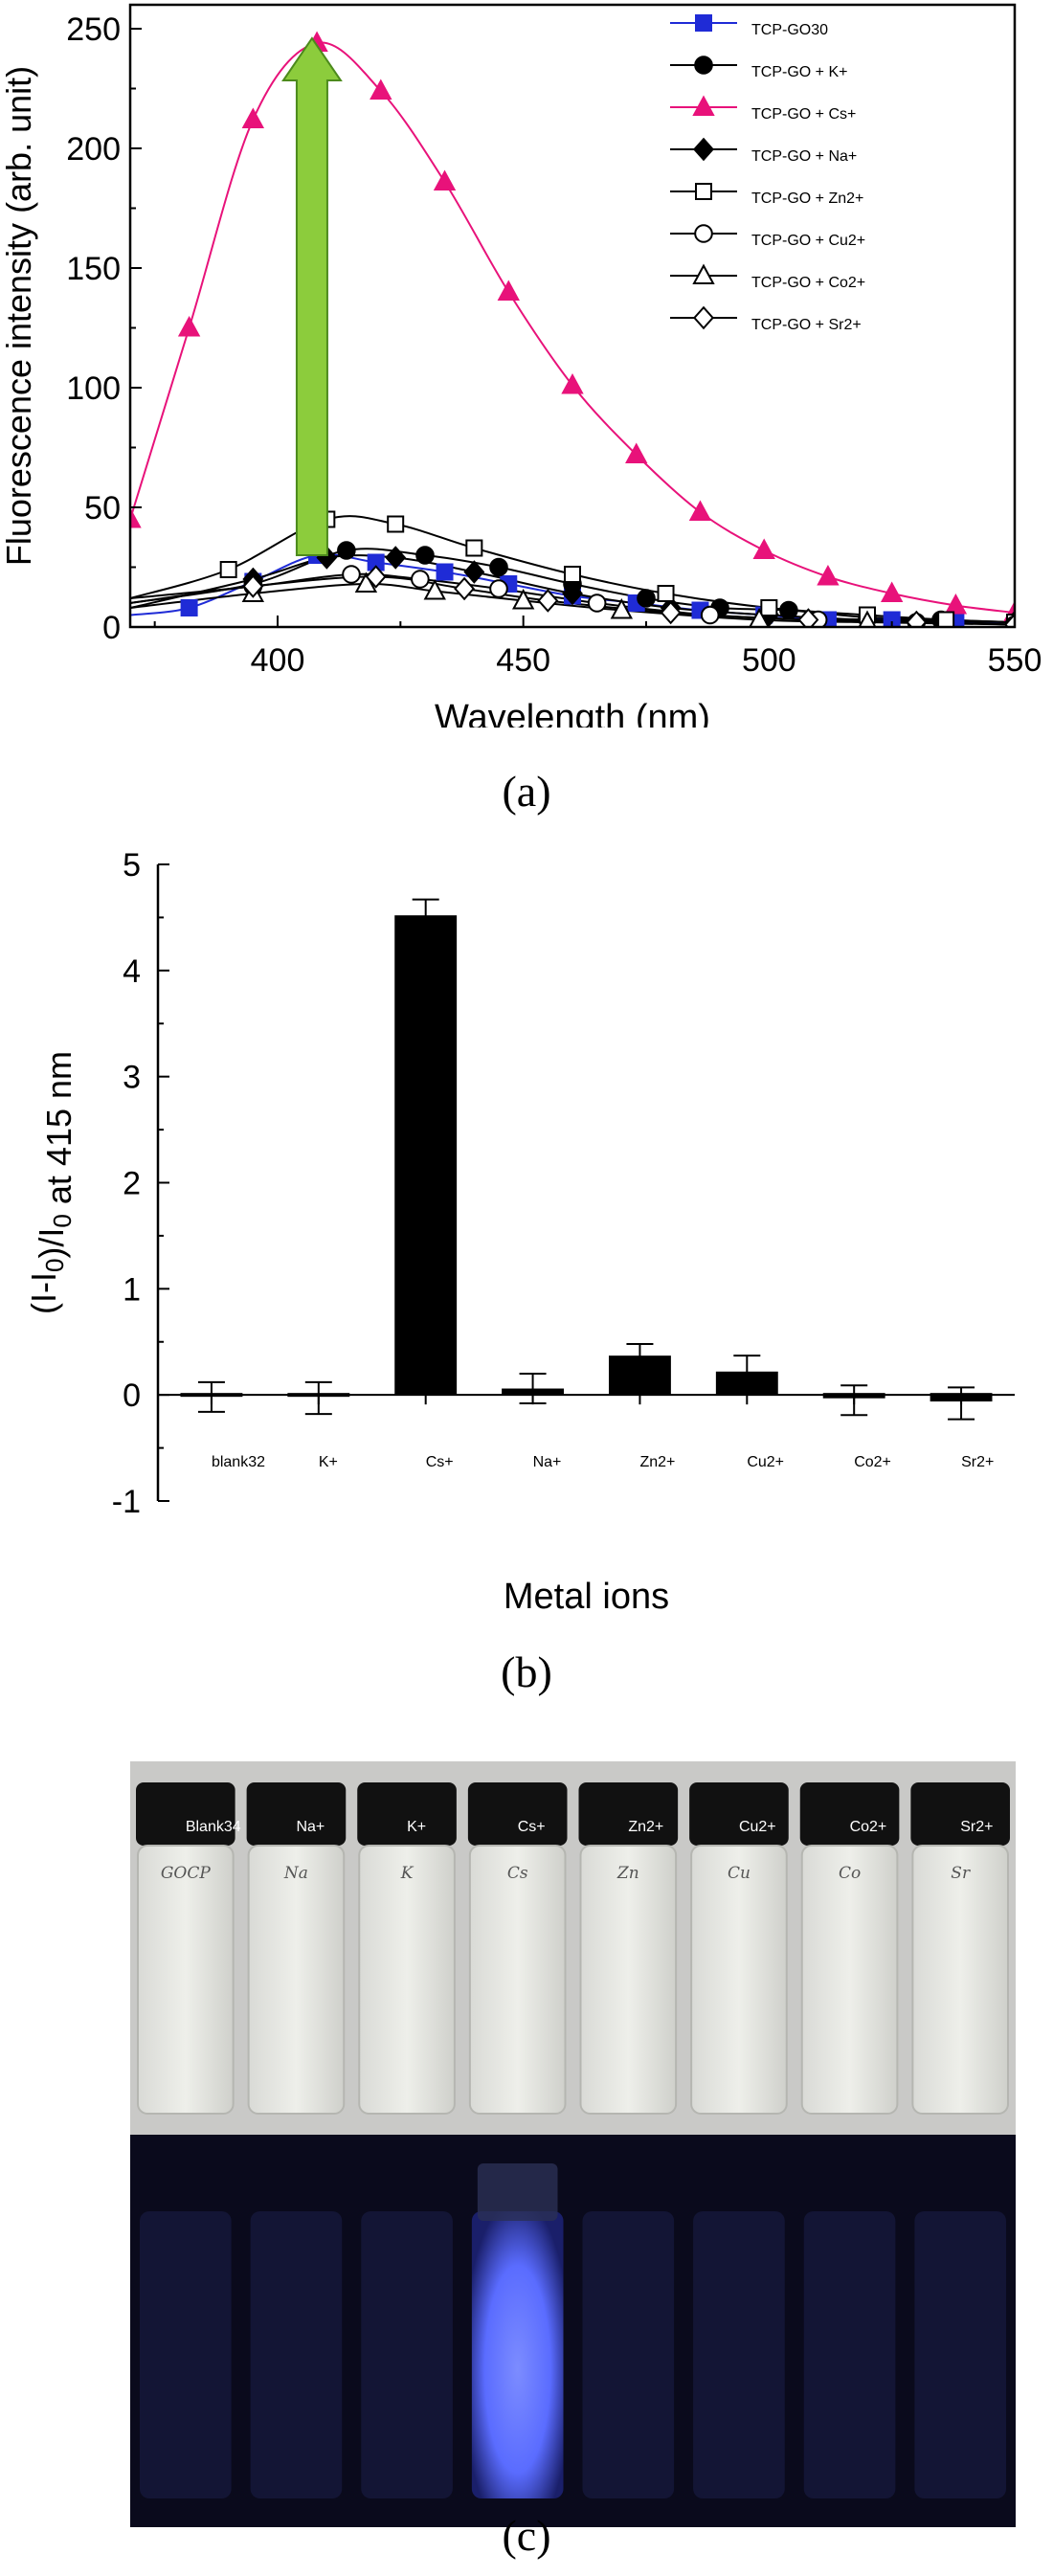 Image resolution: width=1053 pixels, height=2576 pixels. I want to click on x-axis-title: Metal ions, so click(586, 1597).